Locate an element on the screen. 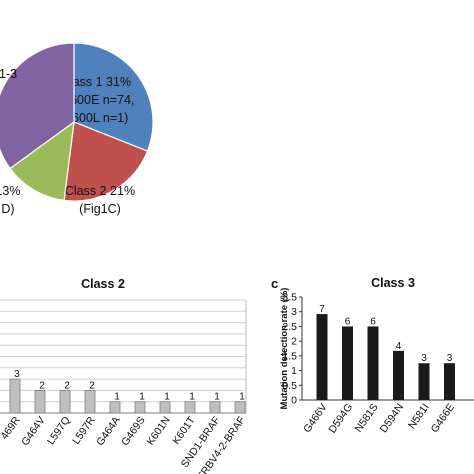 Image resolution: width=474 pixels, height=474 pixels. class2-category-label: G469S is located at coordinates (133, 431).